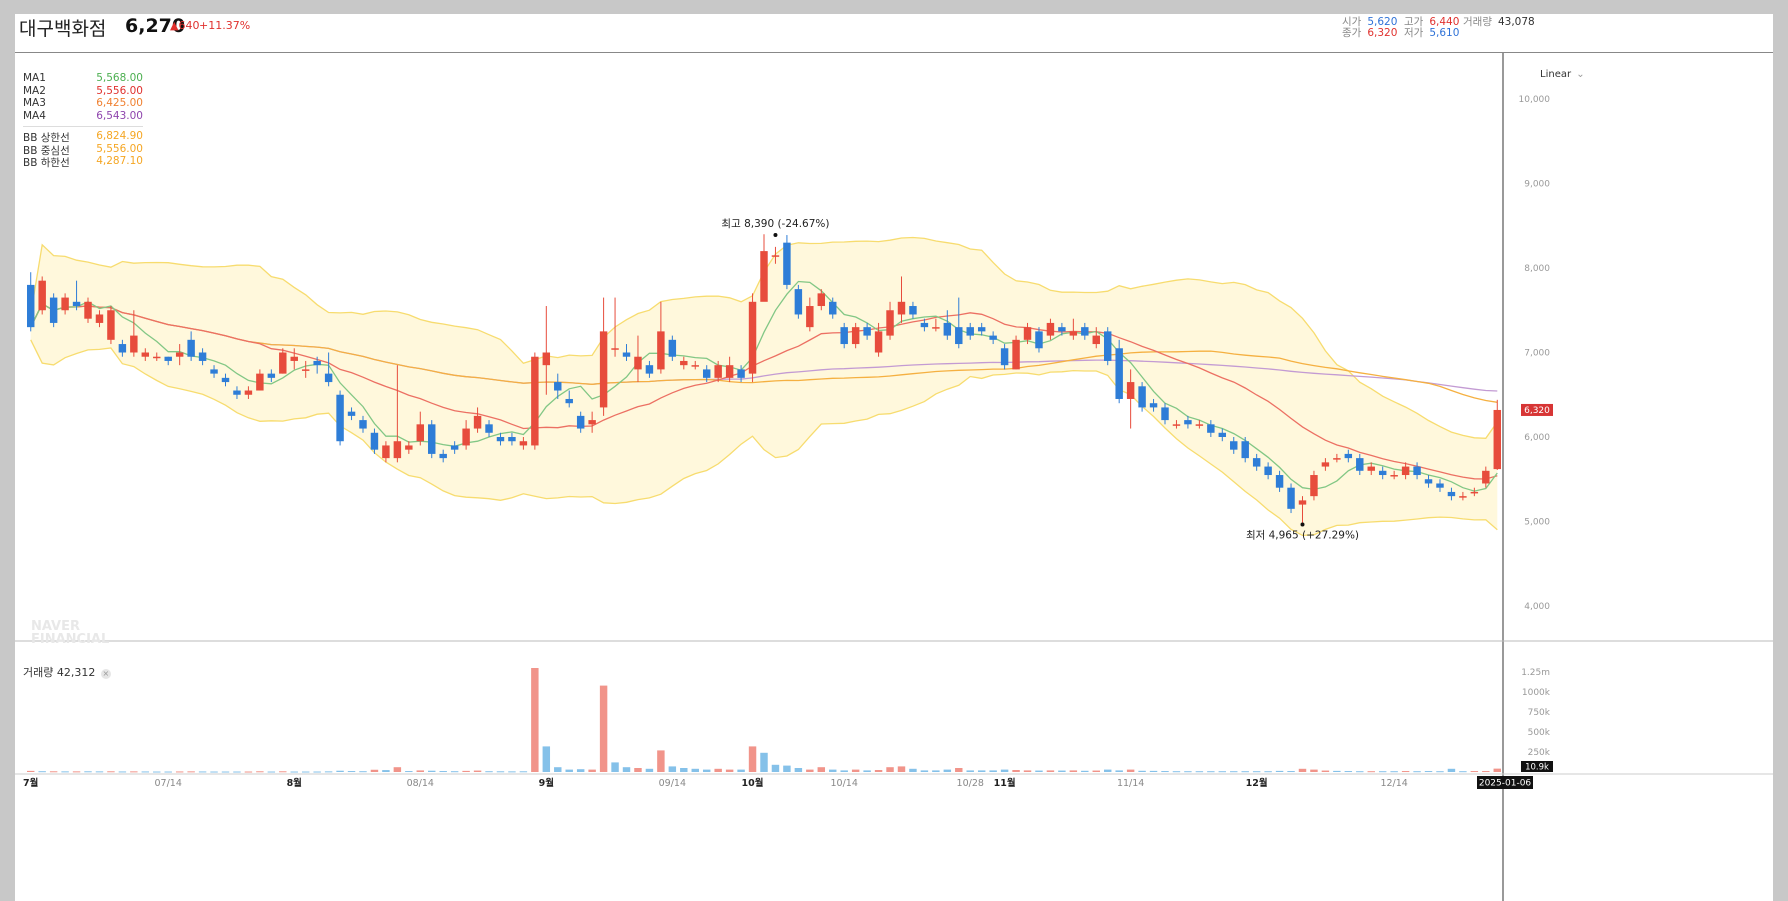  What do you see at coordinates (546, 783) in the screenshot?
I see `x-tick-label: 9월` at bounding box center [546, 783].